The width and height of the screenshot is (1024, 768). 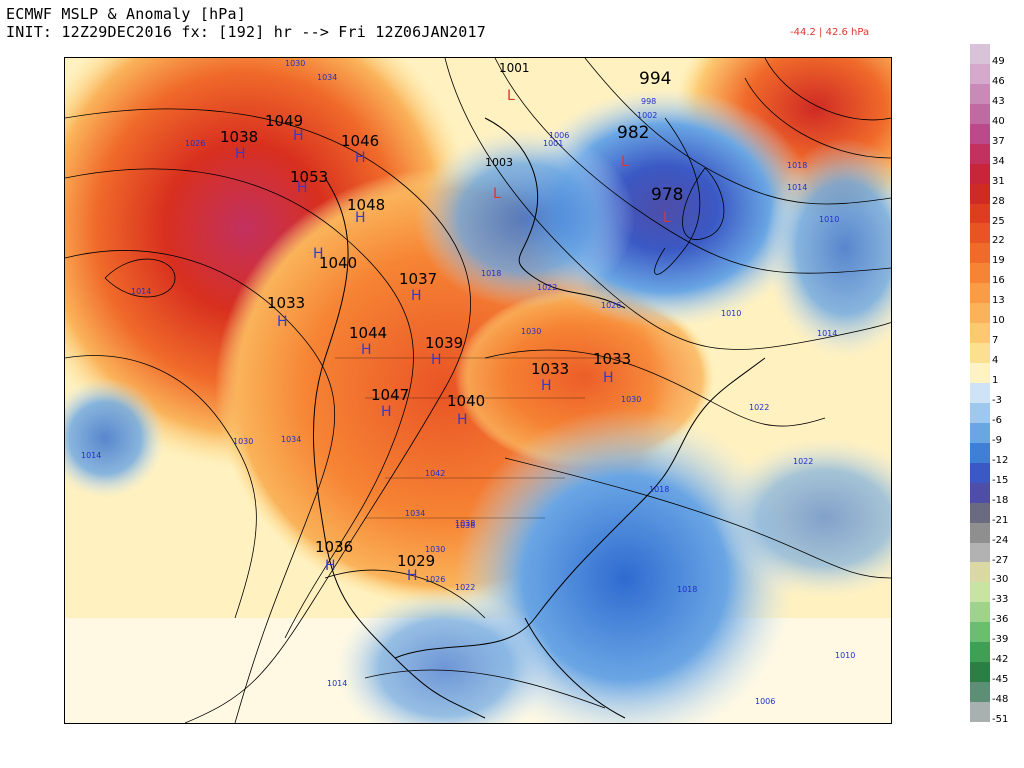 What do you see at coordinates (648, 101) in the screenshot?
I see `svg-text: 998` at bounding box center [648, 101].